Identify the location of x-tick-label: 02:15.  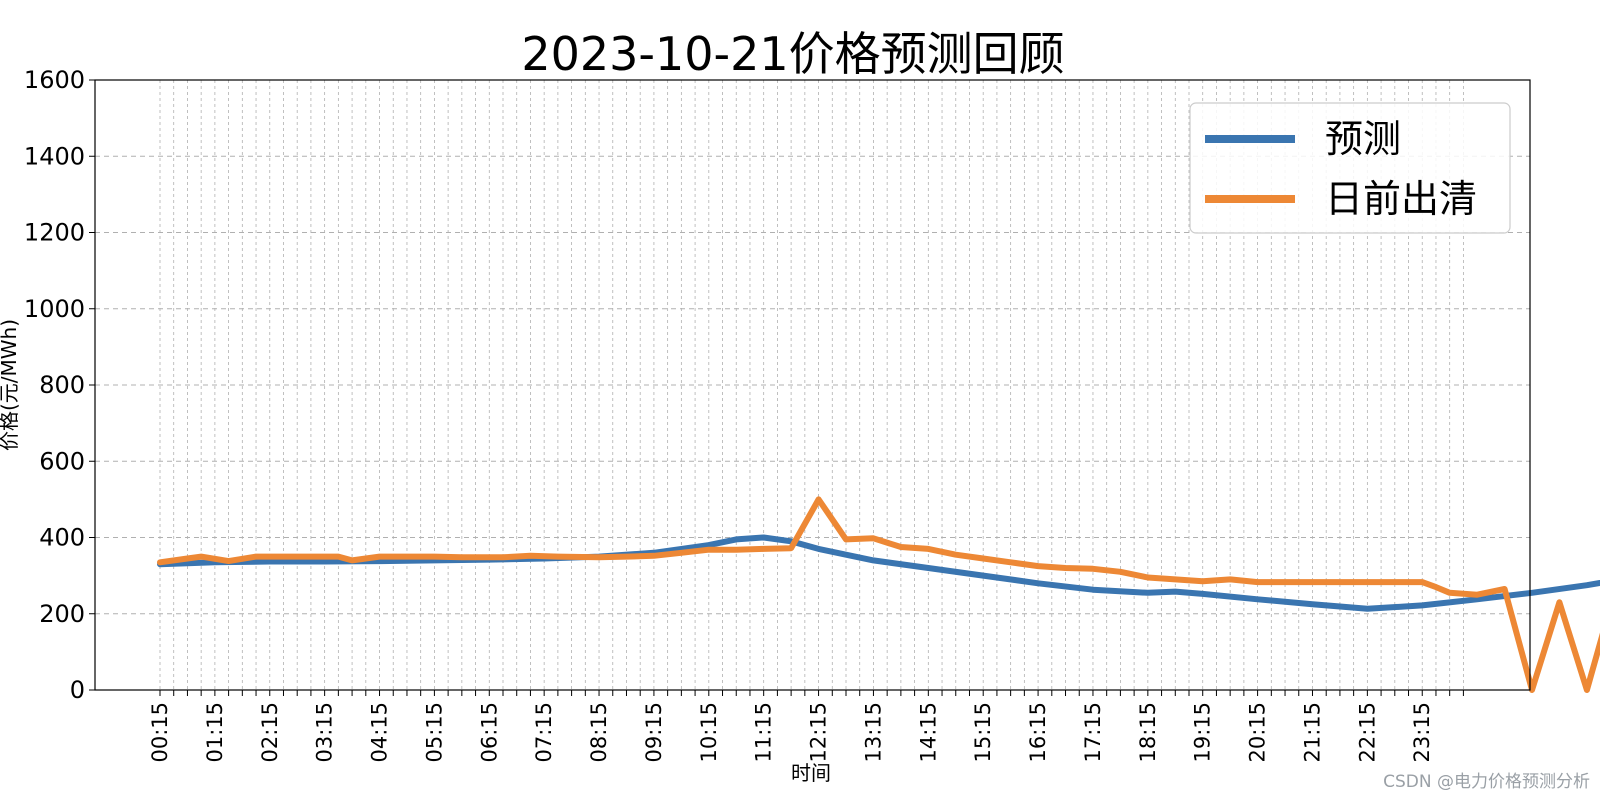
(270, 732).